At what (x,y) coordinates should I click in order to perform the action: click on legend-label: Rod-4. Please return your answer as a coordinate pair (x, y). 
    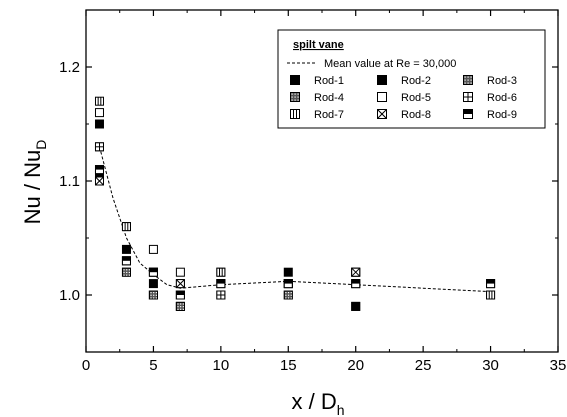
    Looking at the image, I should click on (329, 98).